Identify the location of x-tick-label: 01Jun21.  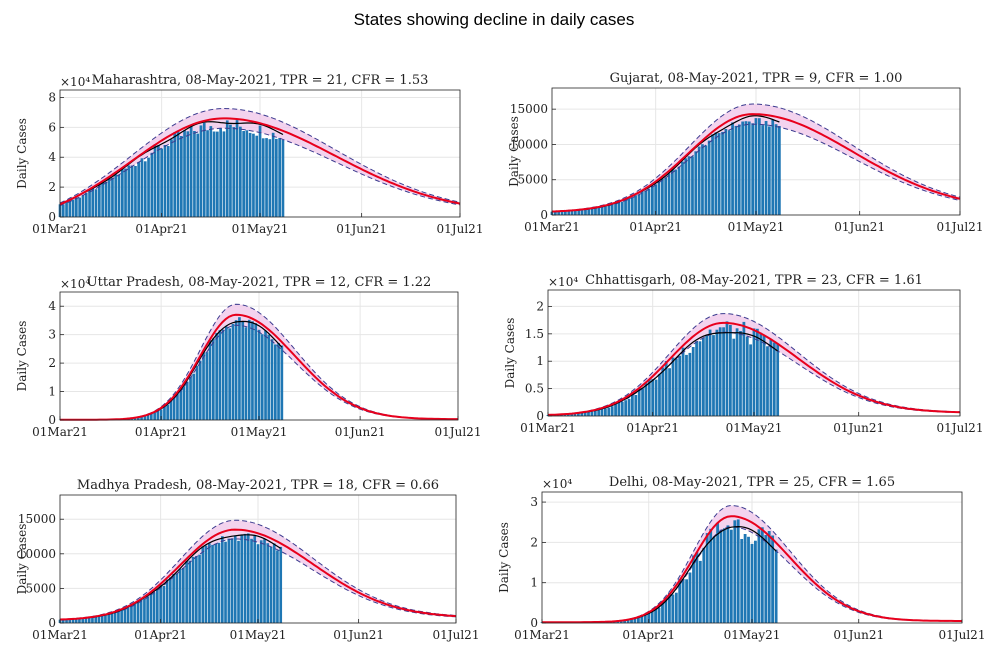
(859, 227).